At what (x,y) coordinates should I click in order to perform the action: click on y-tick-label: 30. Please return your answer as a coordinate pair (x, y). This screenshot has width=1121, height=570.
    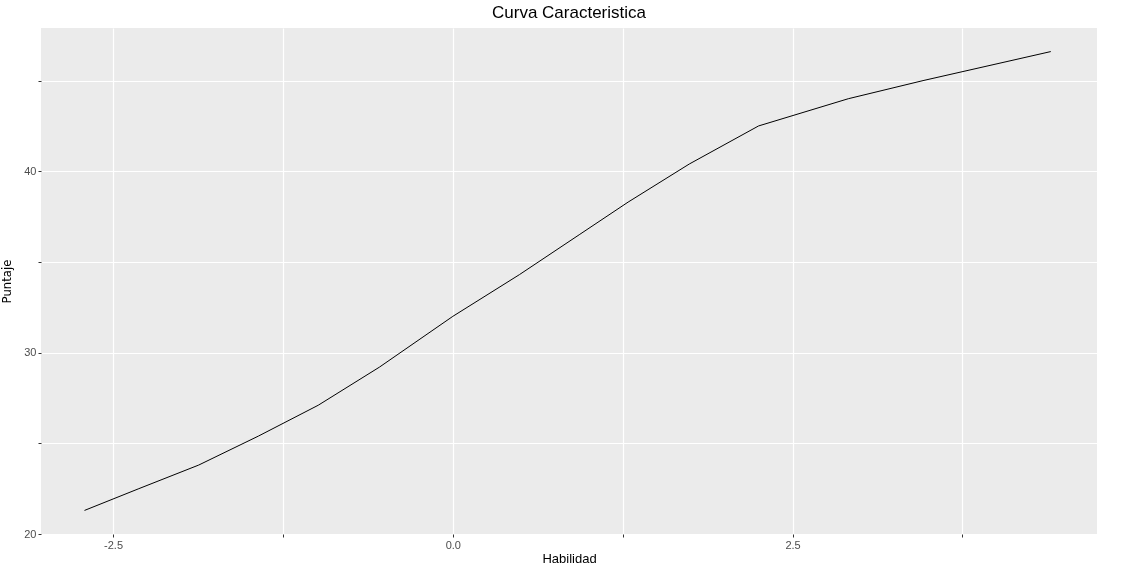
    Looking at the image, I should click on (30, 352).